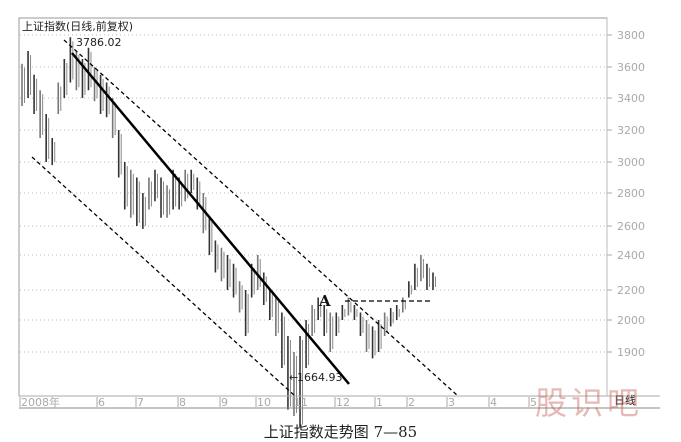  Describe the element at coordinates (631, 35) in the screenshot. I see `y-tick-label: 3800` at that location.